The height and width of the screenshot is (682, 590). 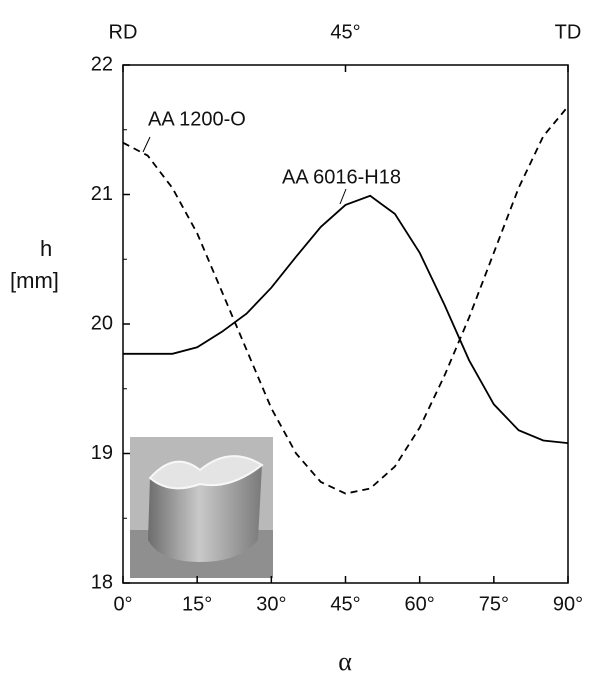 What do you see at coordinates (345, 604) in the screenshot?
I see `x-tick-label: 45°` at bounding box center [345, 604].